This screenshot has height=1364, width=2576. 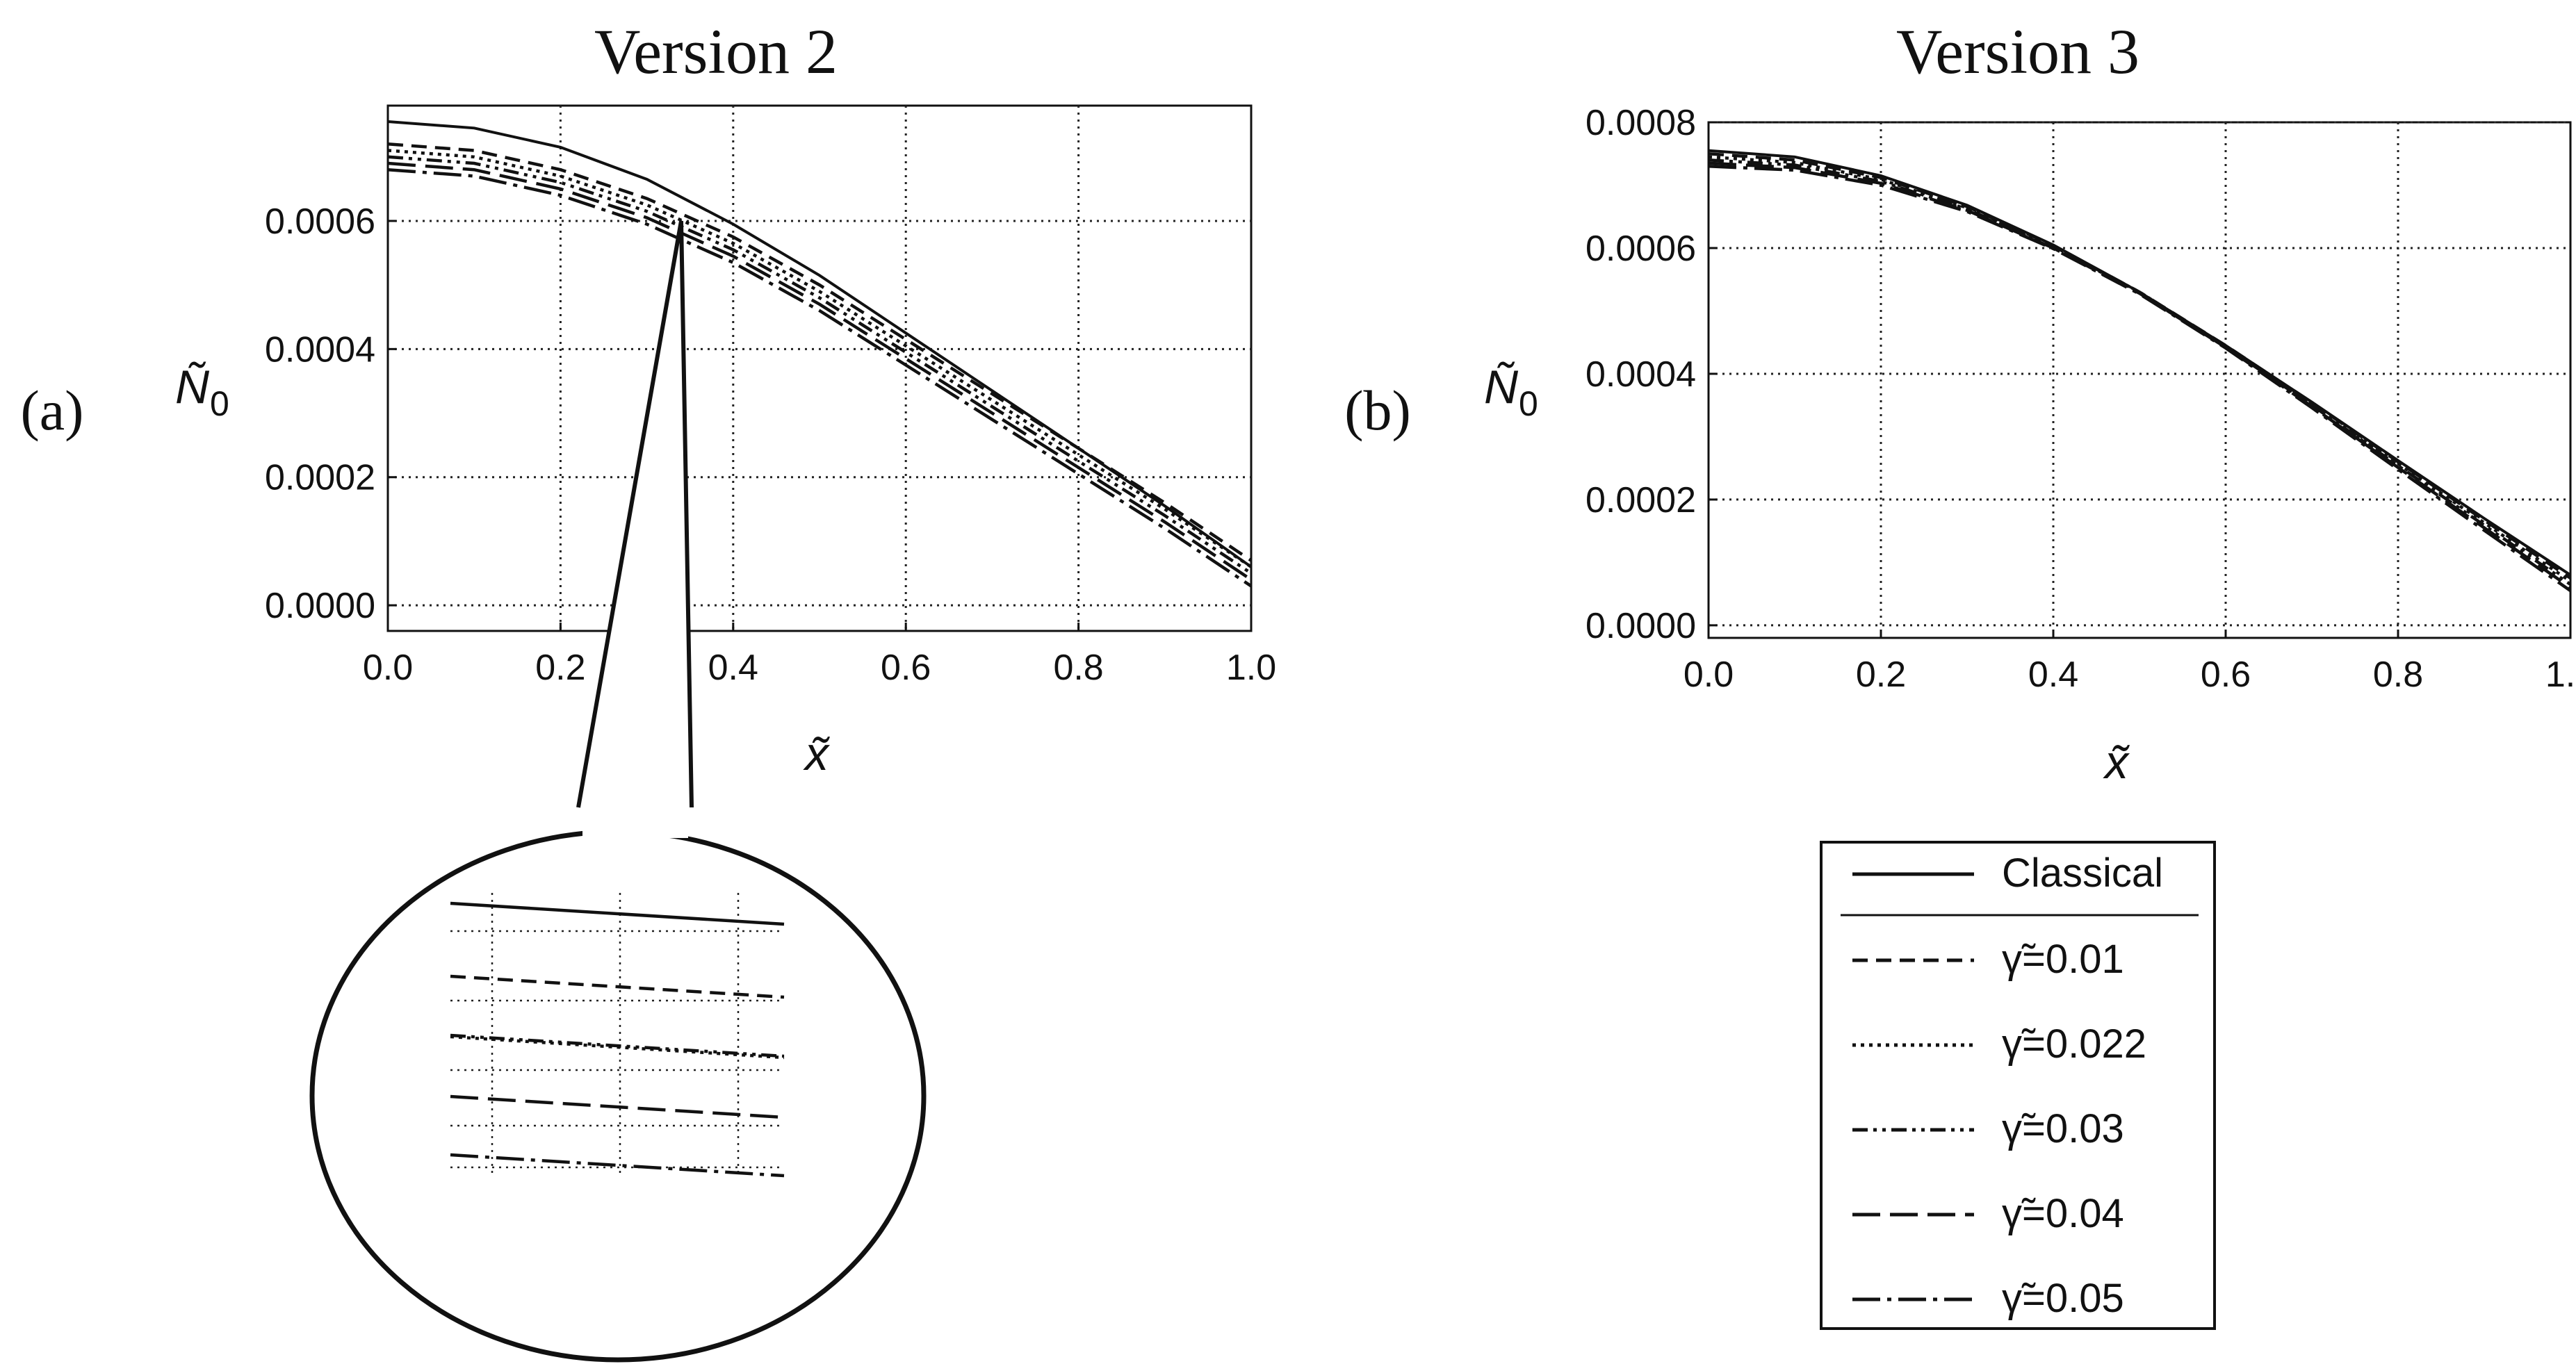 I want to click on inset-zoom, so click(x=617, y=1035).